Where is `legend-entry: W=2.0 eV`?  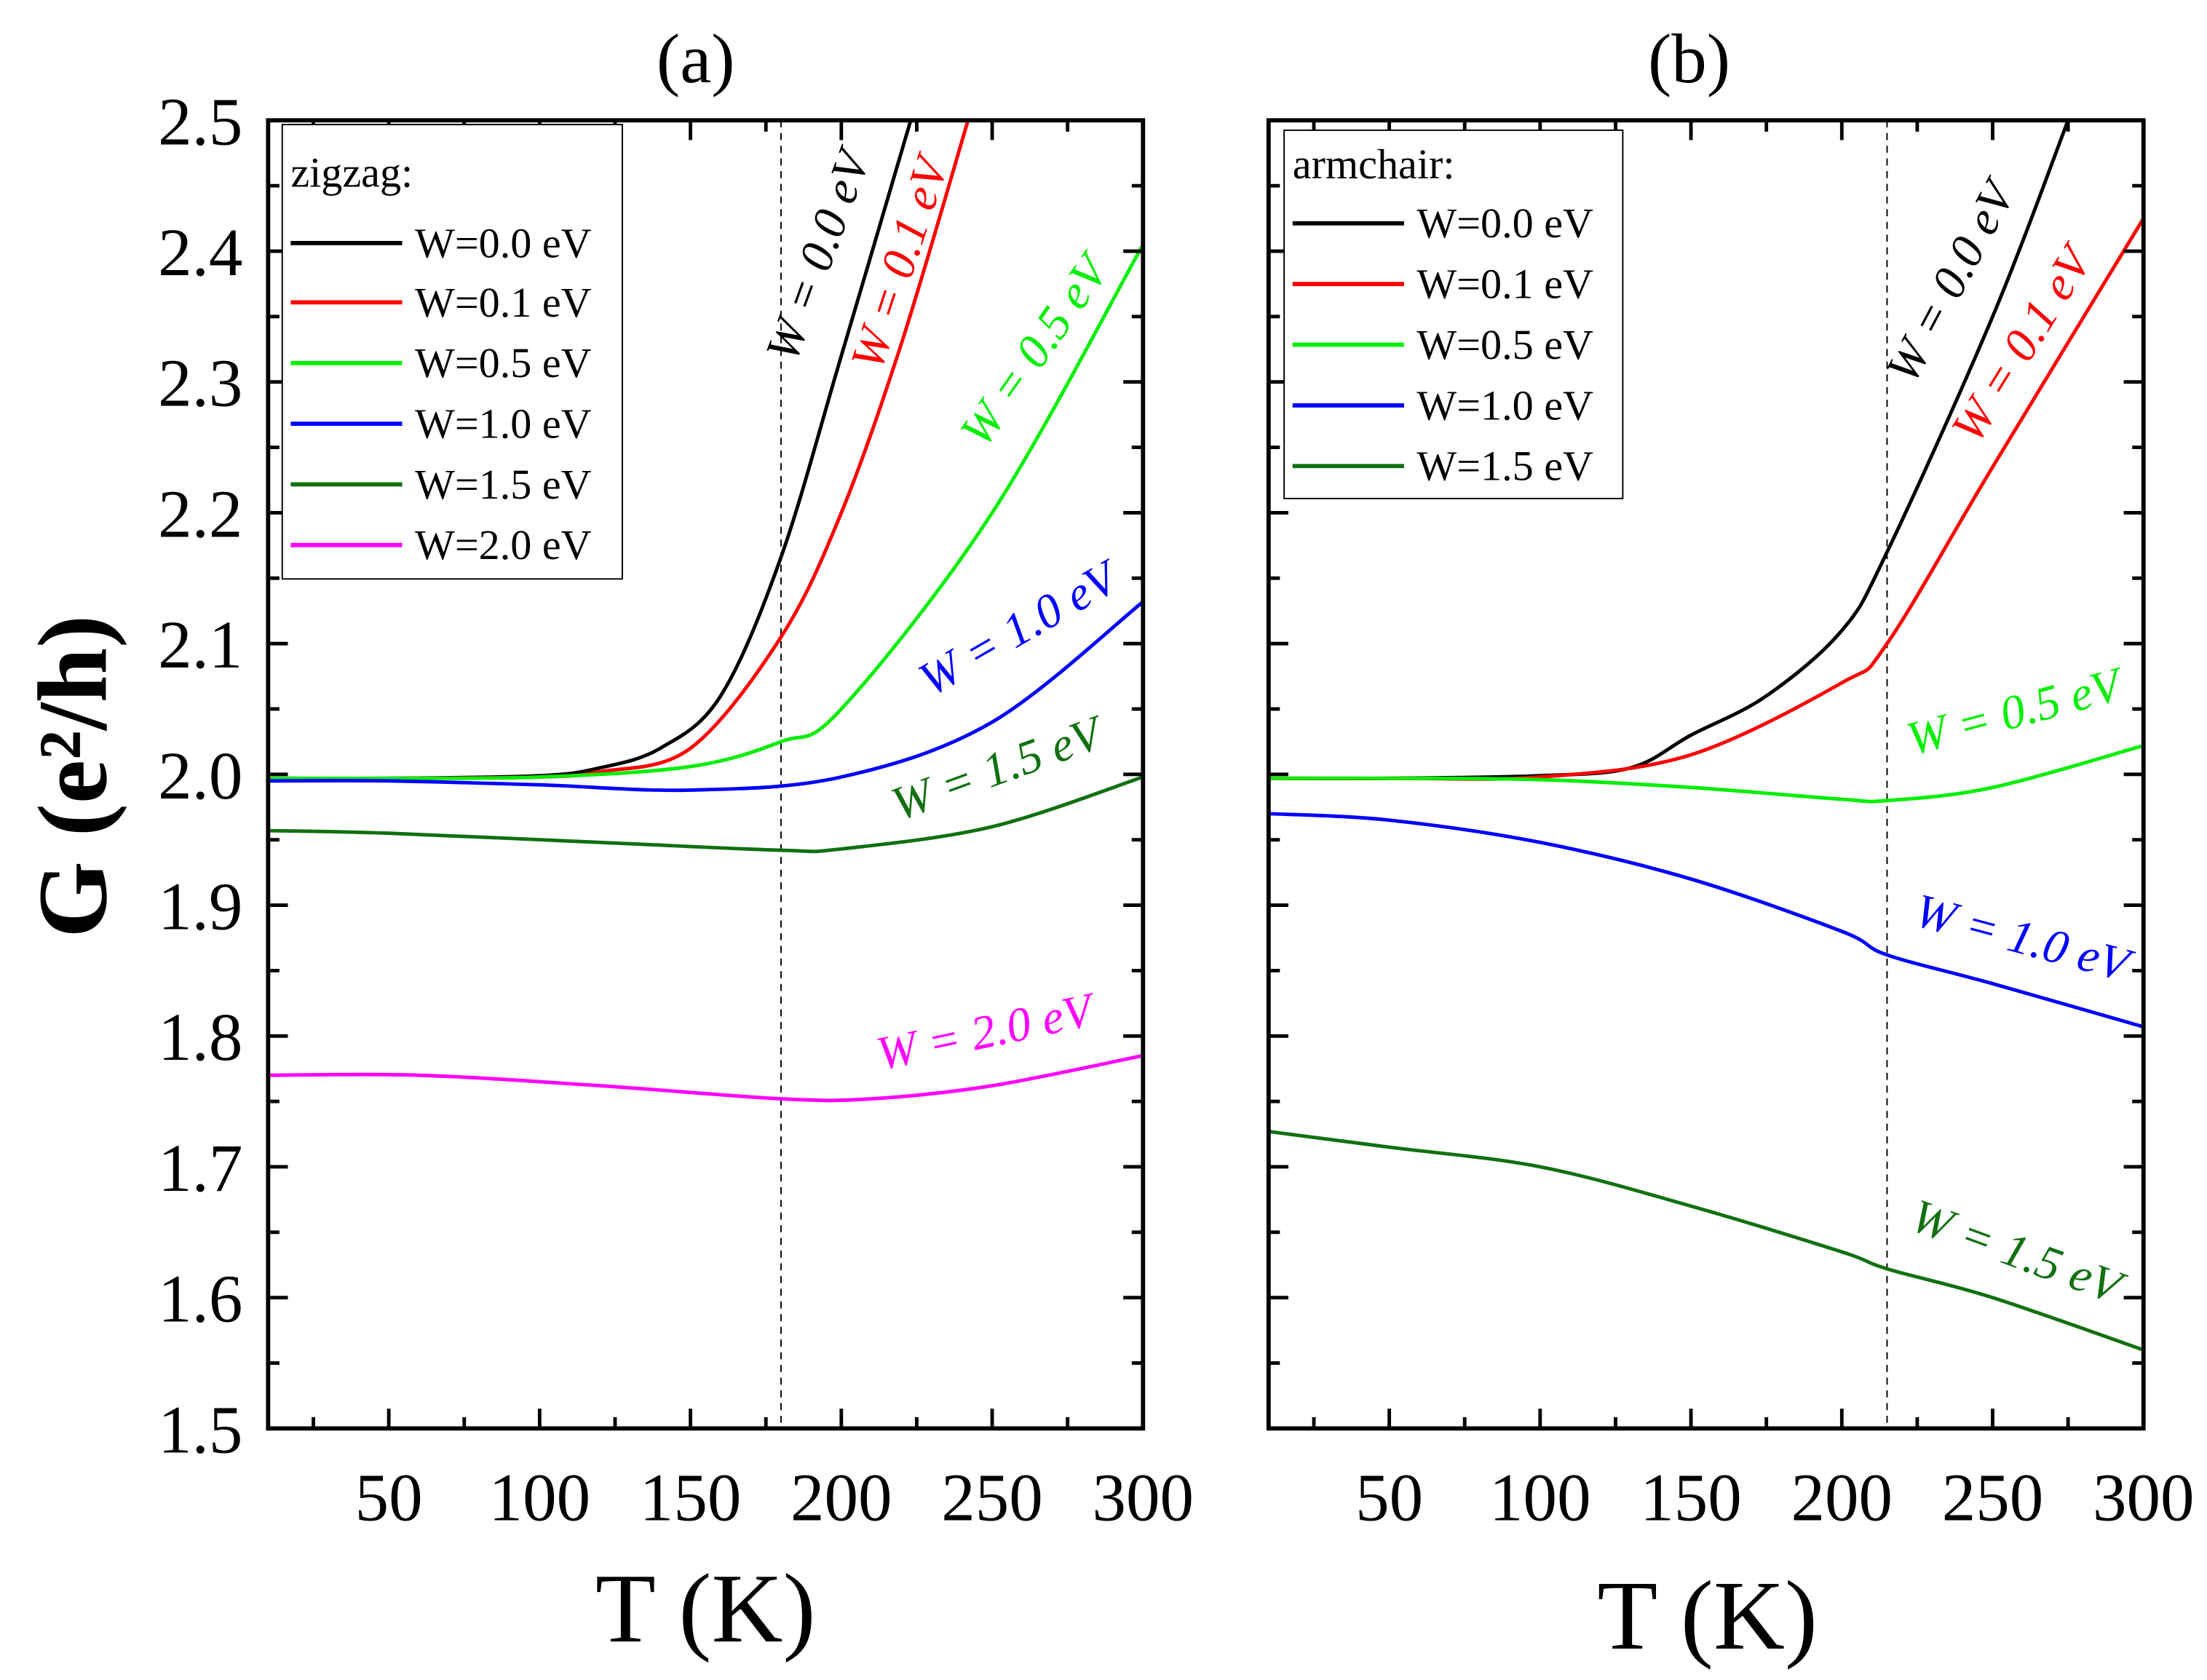
legend-entry: W=2.0 eV is located at coordinates (504, 544).